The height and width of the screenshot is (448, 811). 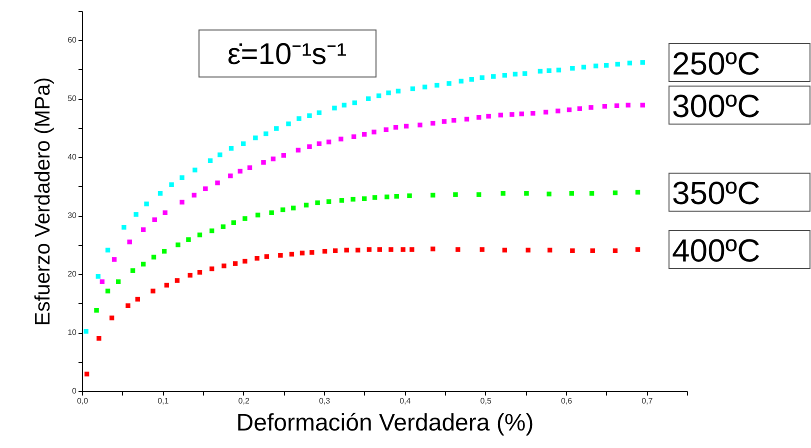 I want to click on y-tick-label: 50, so click(x=73, y=99).